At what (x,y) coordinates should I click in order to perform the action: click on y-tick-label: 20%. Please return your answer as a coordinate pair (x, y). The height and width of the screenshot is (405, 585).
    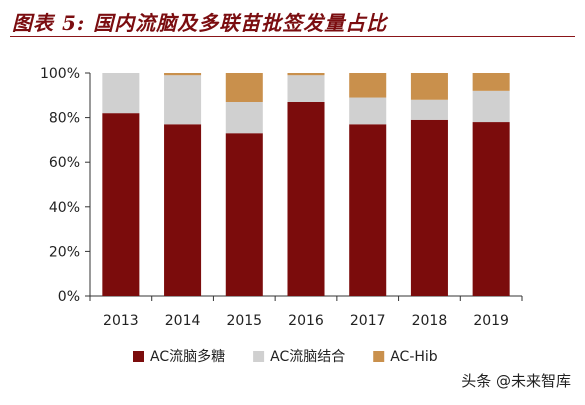
    Looking at the image, I should click on (64, 252).